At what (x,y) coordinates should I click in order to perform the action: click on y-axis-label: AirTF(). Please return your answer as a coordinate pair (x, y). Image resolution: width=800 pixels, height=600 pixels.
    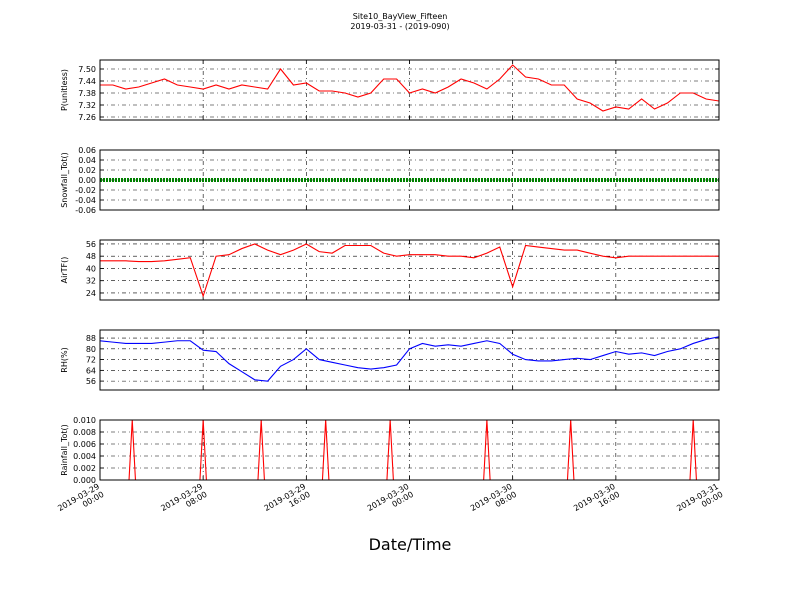
    Looking at the image, I should click on (64, 270).